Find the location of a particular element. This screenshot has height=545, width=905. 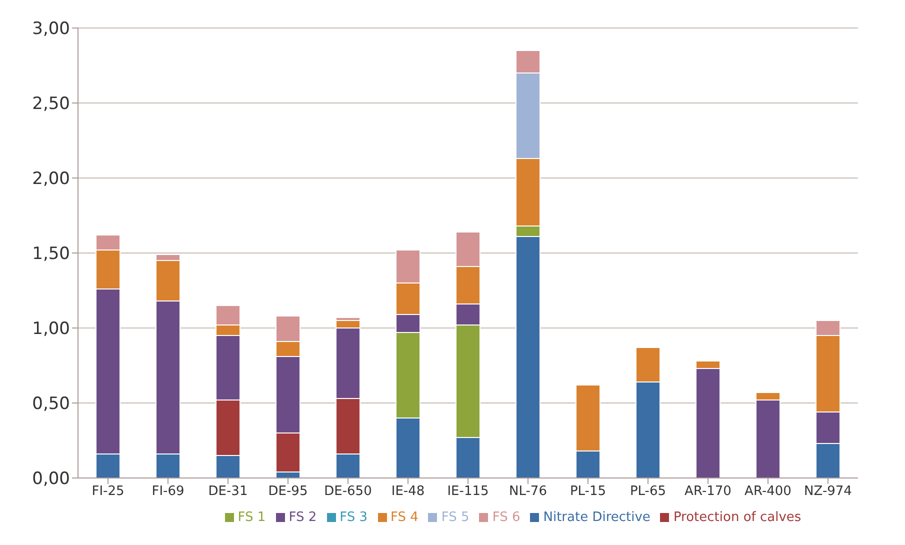

x-tick-label: DE-95 is located at coordinates (288, 492).